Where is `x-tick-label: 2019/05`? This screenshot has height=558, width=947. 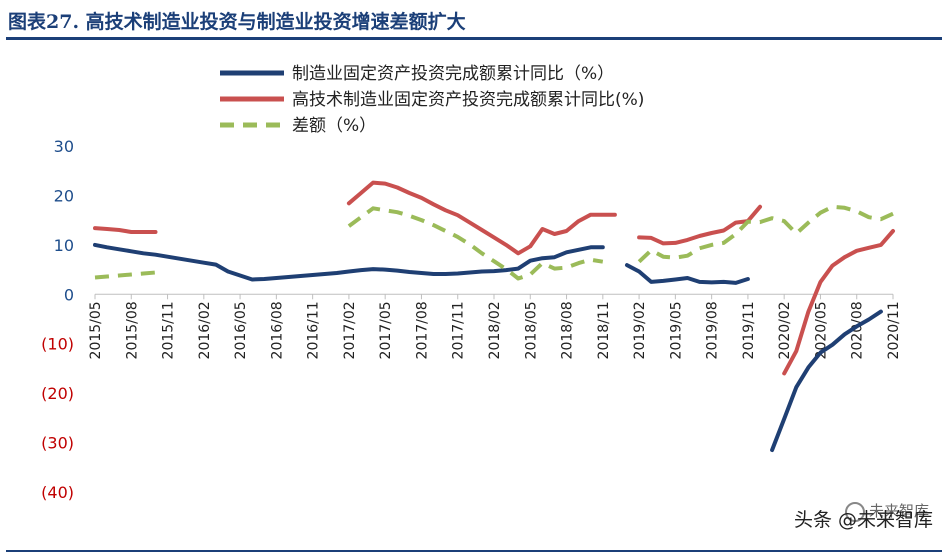
x-tick-label: 2019/05 is located at coordinates (676, 330).